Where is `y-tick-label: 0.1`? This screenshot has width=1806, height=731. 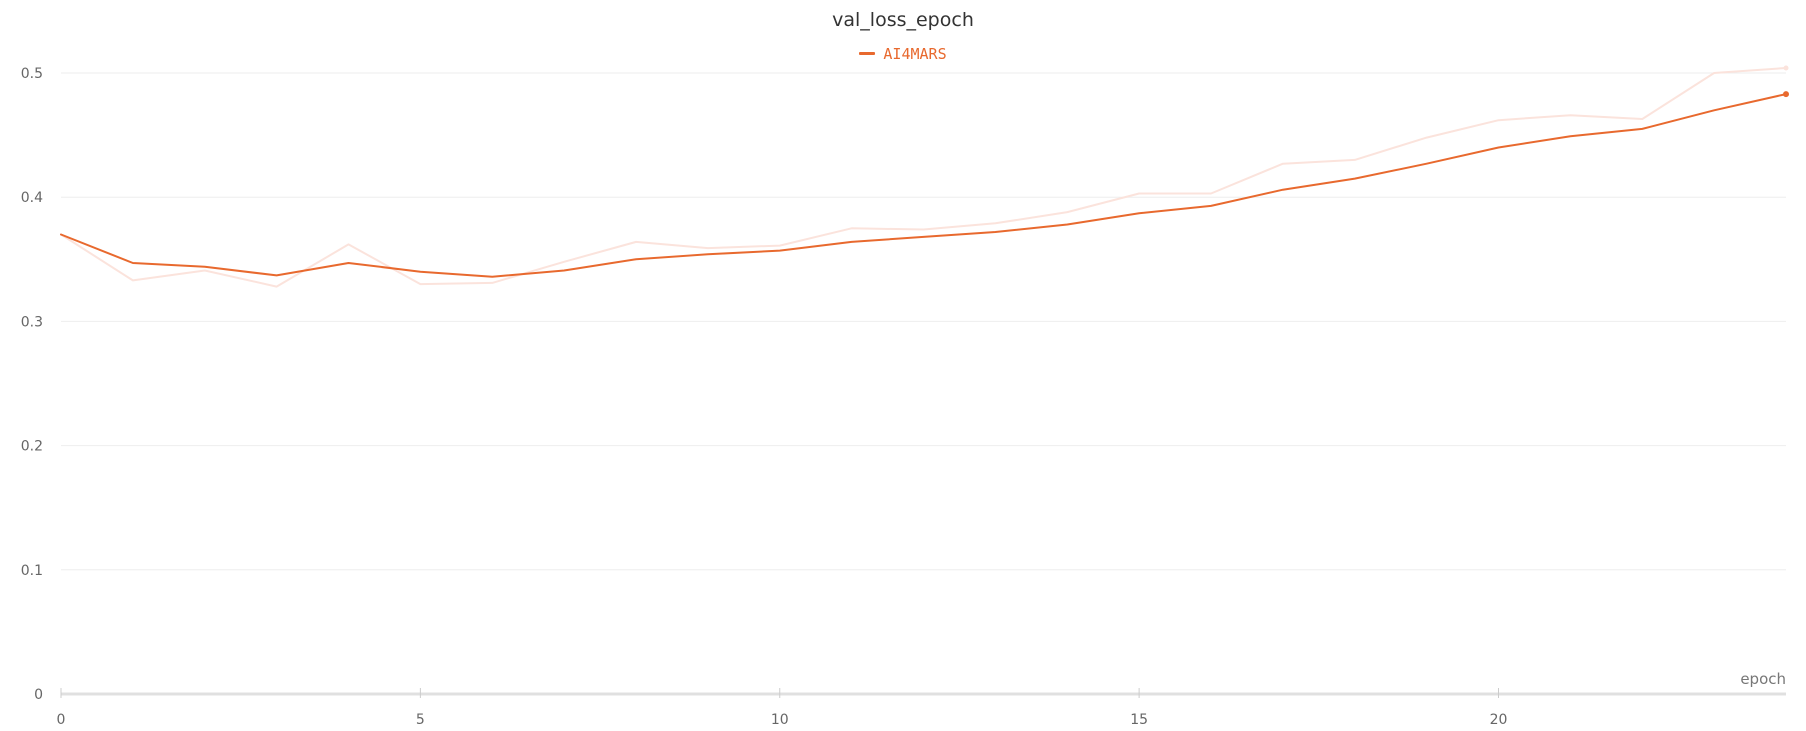 y-tick-label: 0.1 is located at coordinates (32, 571).